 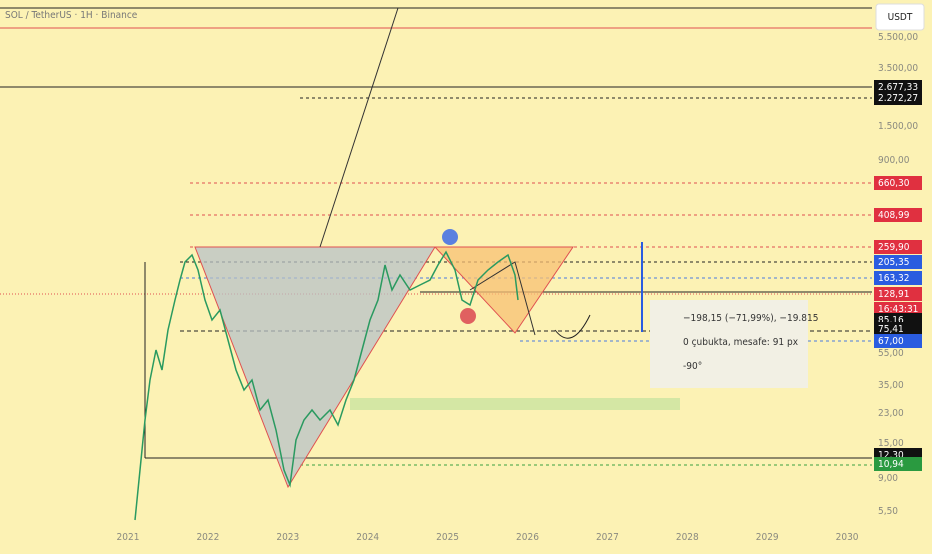 What do you see at coordinates (888, 478) in the screenshot?
I see `price-label: 9,00` at bounding box center [888, 478].